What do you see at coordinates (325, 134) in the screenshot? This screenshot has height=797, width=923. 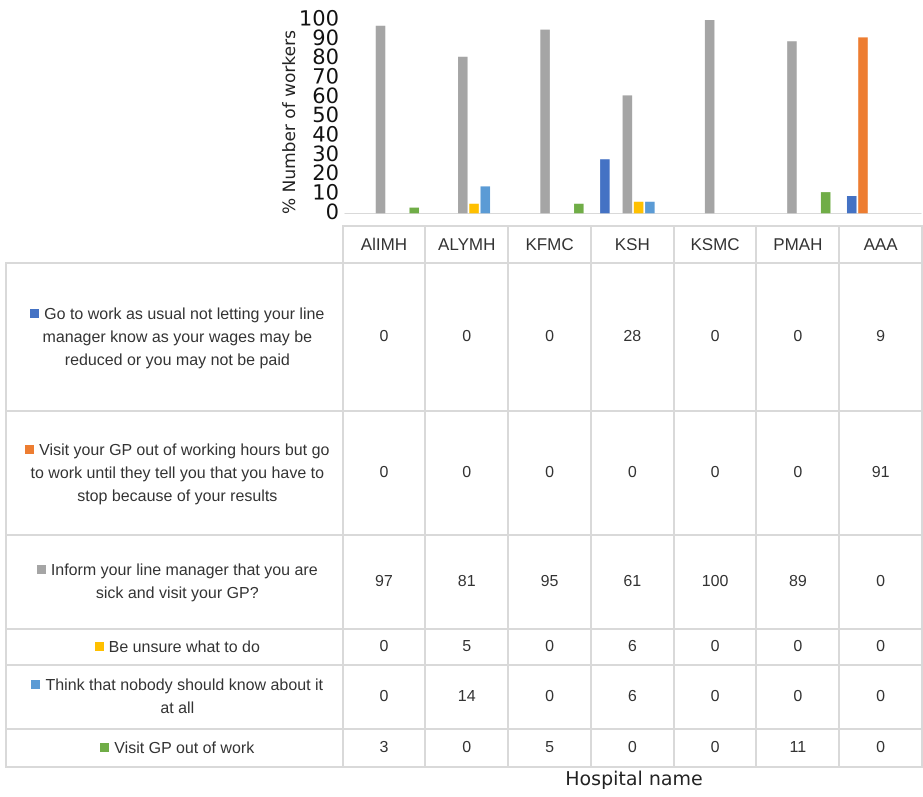 I see `y-tick-label: 40` at bounding box center [325, 134].